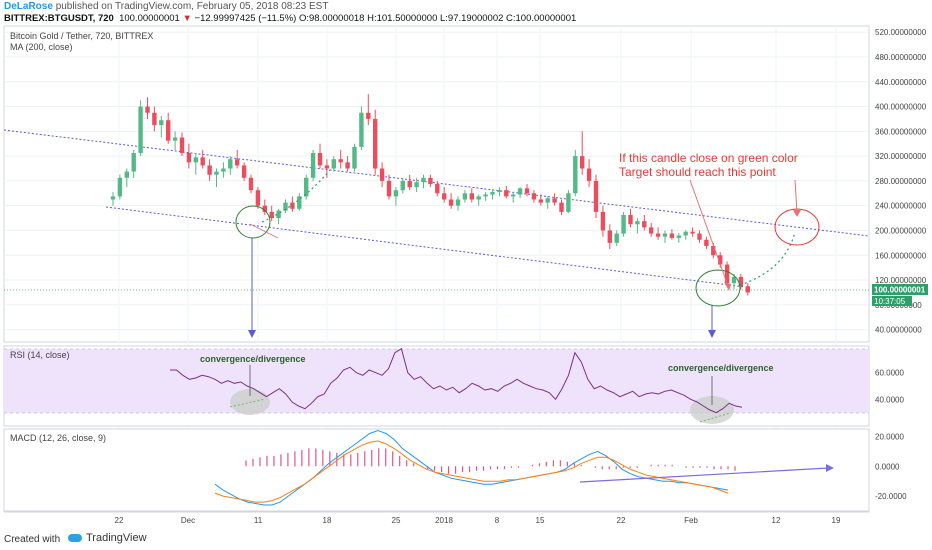 The height and width of the screenshot is (550, 932). What do you see at coordinates (721, 368) in the screenshot?
I see `rsi-annotation-2: convergence/divergence` at bounding box center [721, 368].